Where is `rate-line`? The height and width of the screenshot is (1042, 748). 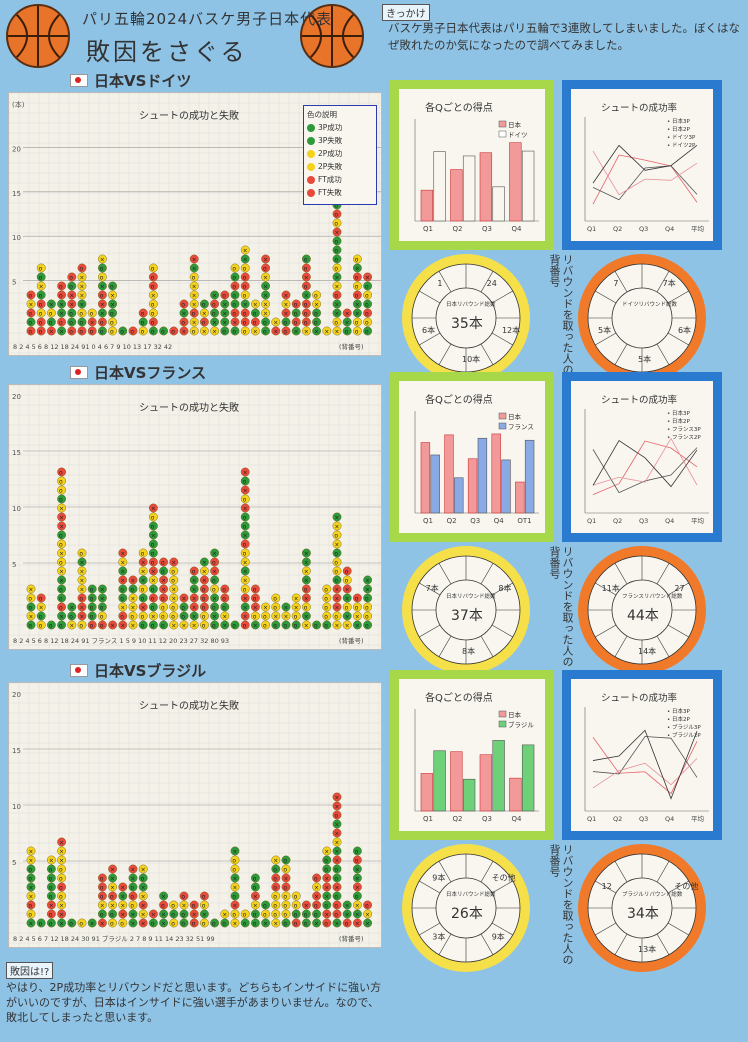
rate-line is located at coordinates (645, 766).